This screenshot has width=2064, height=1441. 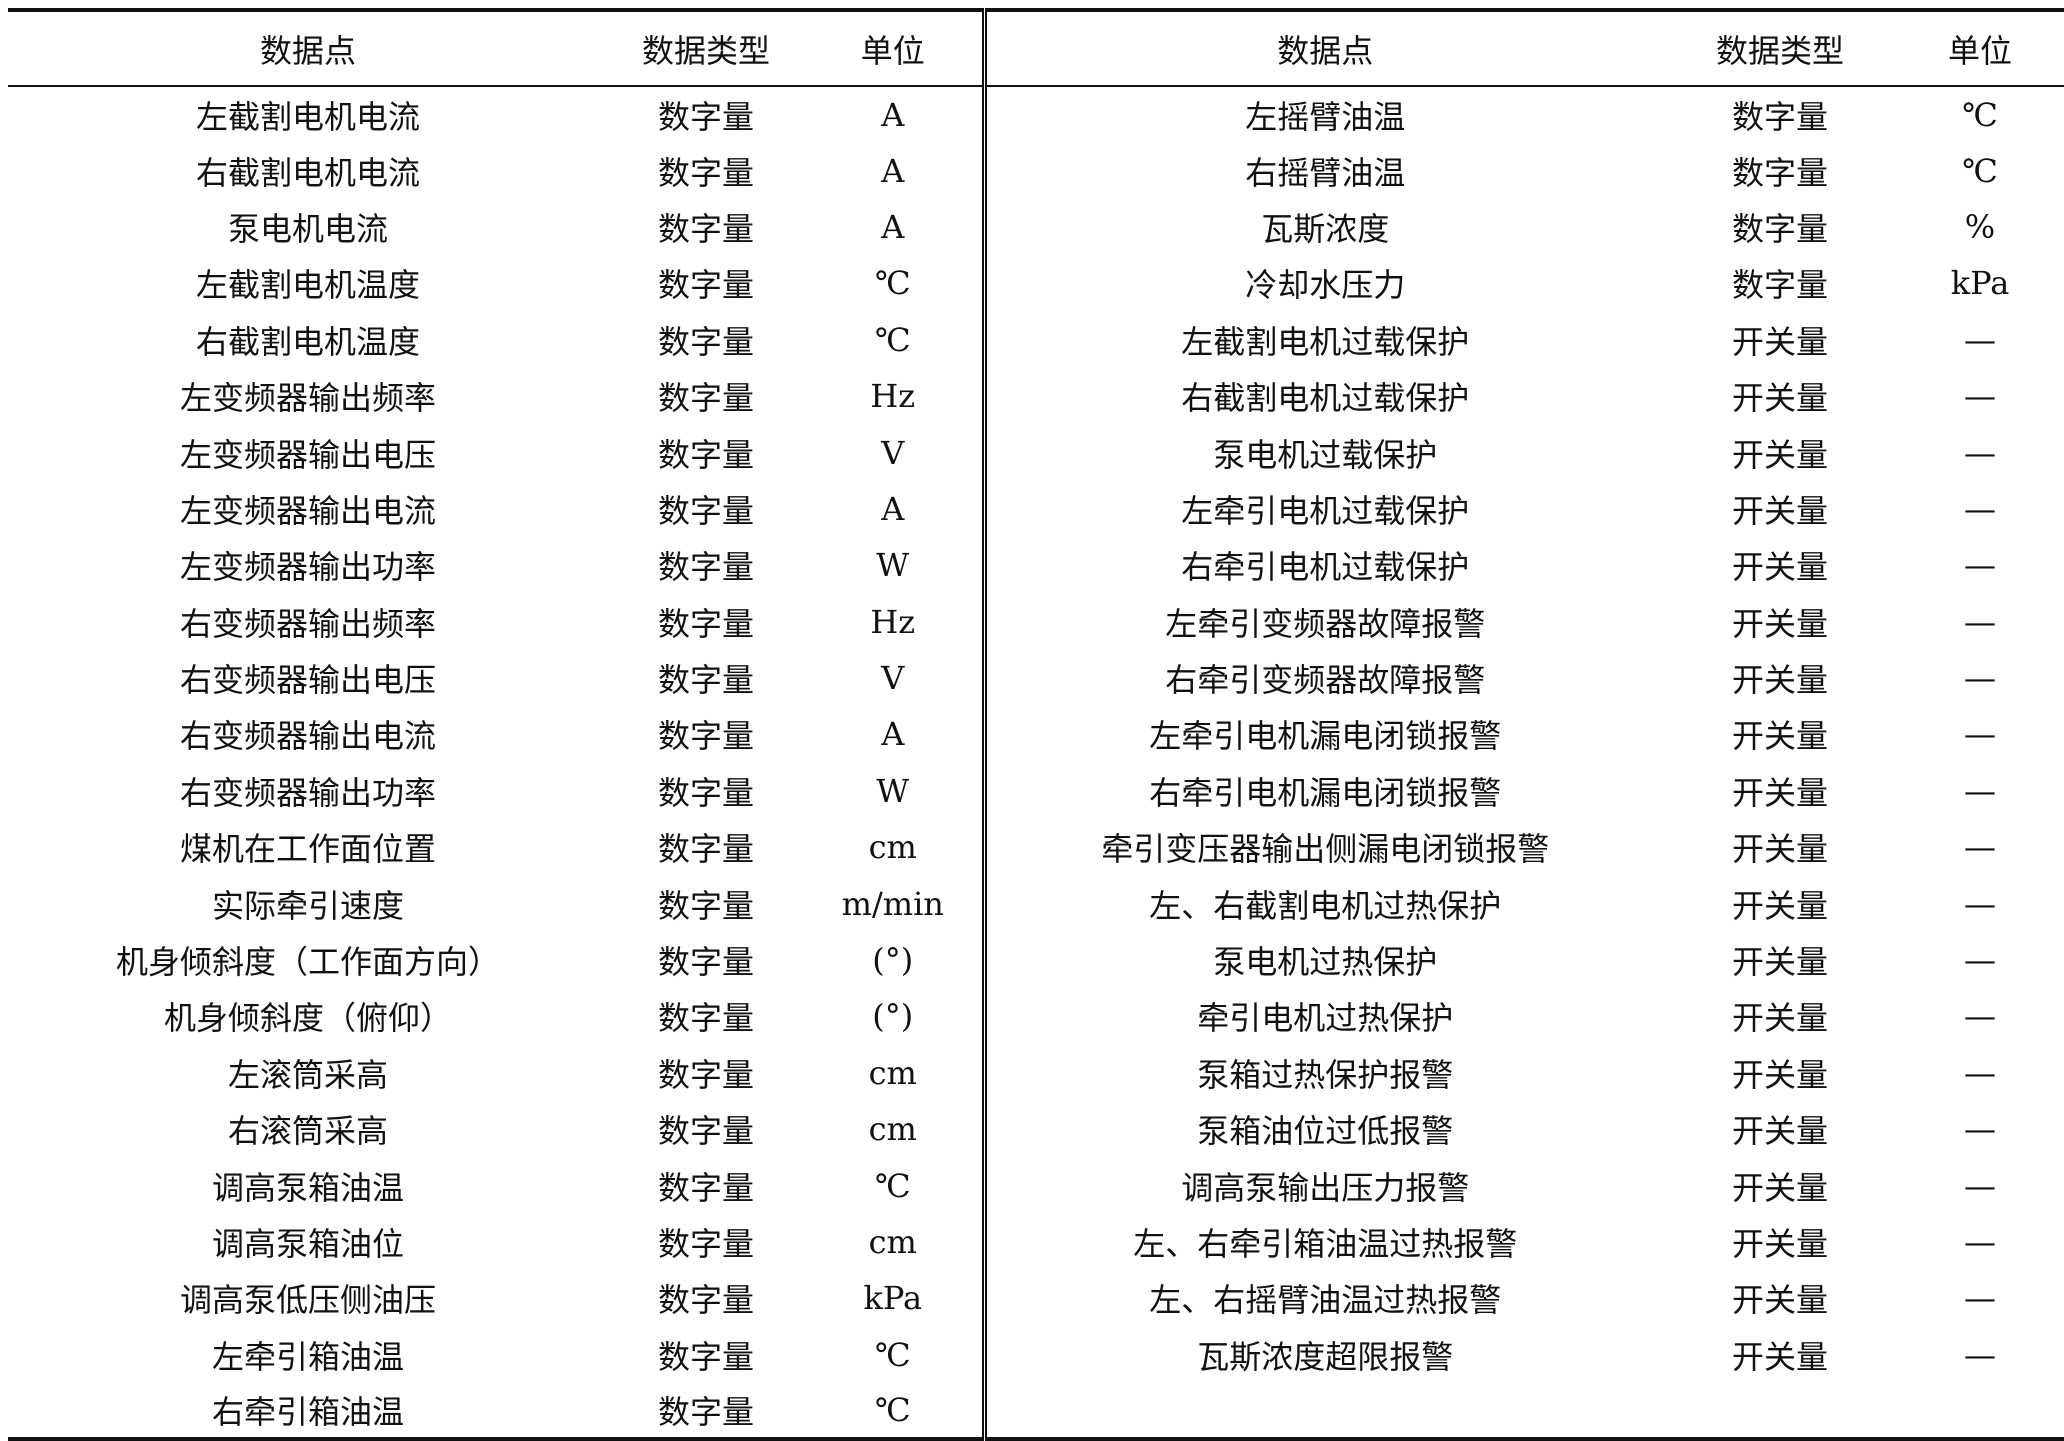 What do you see at coordinates (1325, 623) in the screenshot?
I see `right-data-point-cell: 左牵引变频器故障报警` at bounding box center [1325, 623].